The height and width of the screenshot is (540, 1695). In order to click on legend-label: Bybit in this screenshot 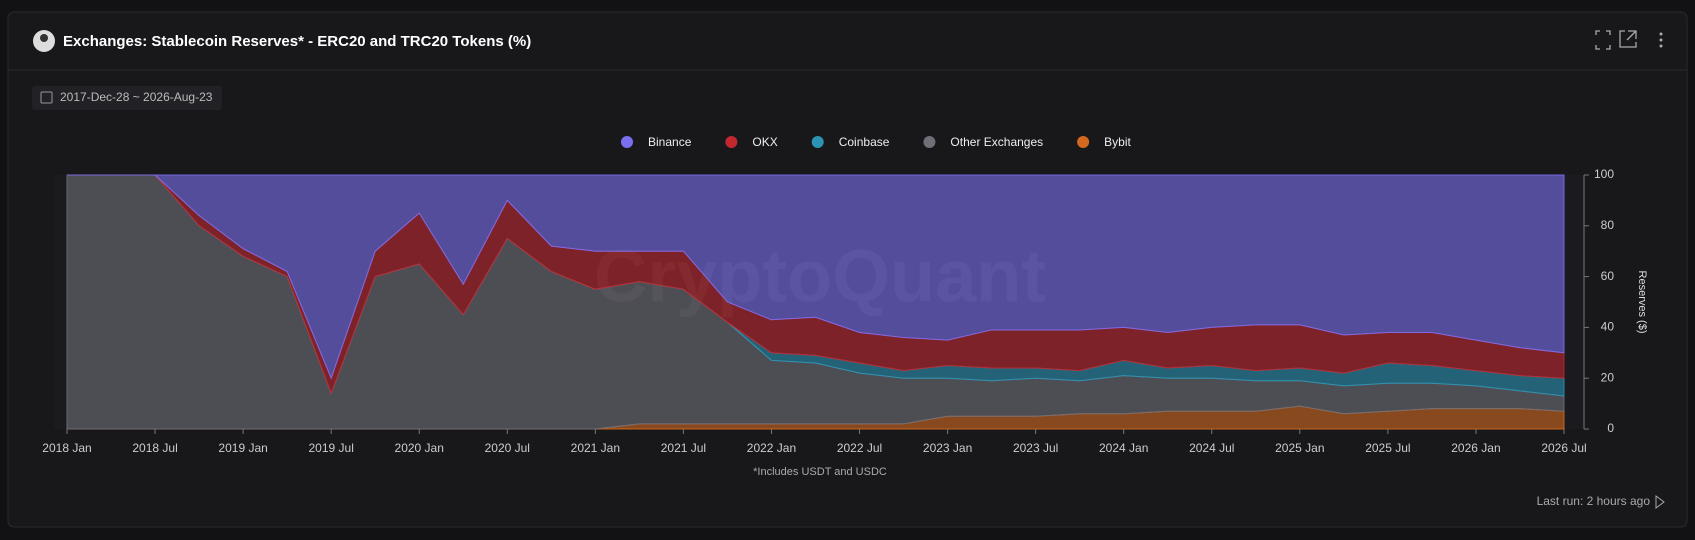, I will do `click(1117, 142)`.